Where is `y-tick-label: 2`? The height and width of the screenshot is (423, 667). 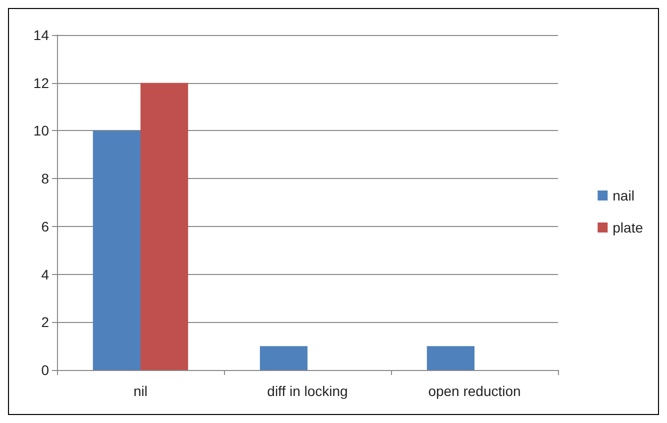 y-tick-label: 2 is located at coordinates (45, 322).